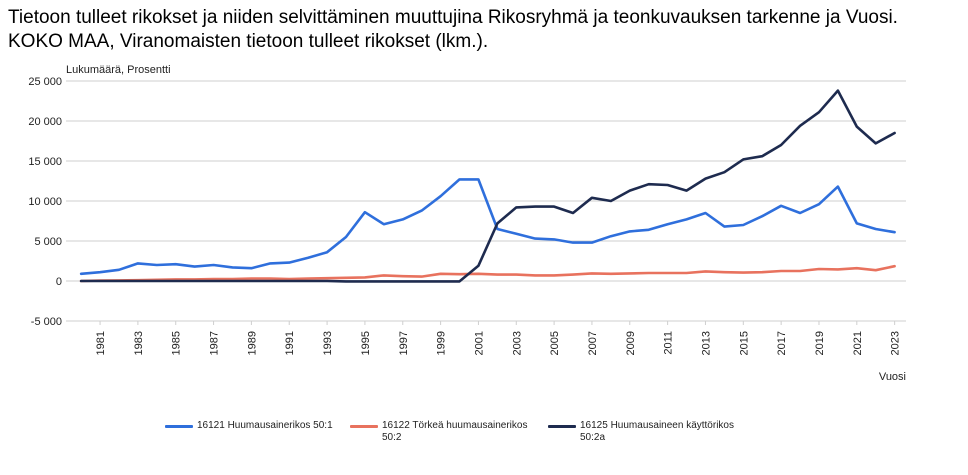  What do you see at coordinates (896, 343) in the screenshot?
I see `x-tick-label: 2023` at bounding box center [896, 343].